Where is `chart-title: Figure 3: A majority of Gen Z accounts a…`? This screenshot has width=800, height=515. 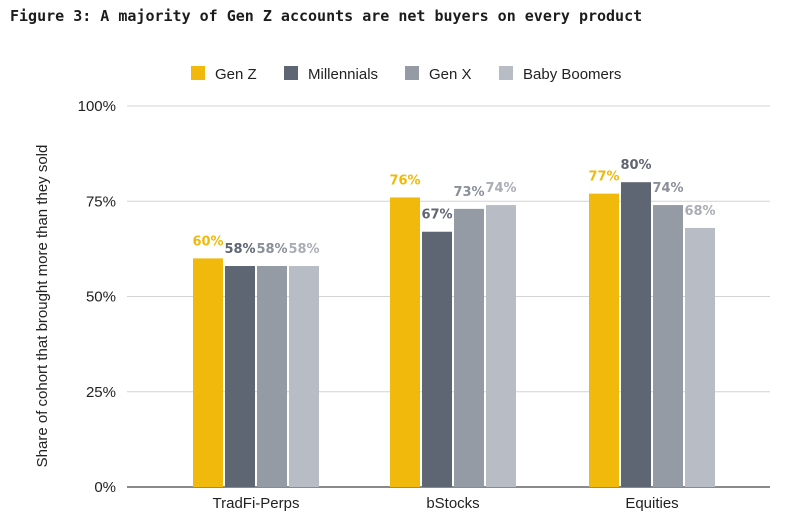
chart-title: Figure 3: A majority of Gen Z accounts a… is located at coordinates (326, 16).